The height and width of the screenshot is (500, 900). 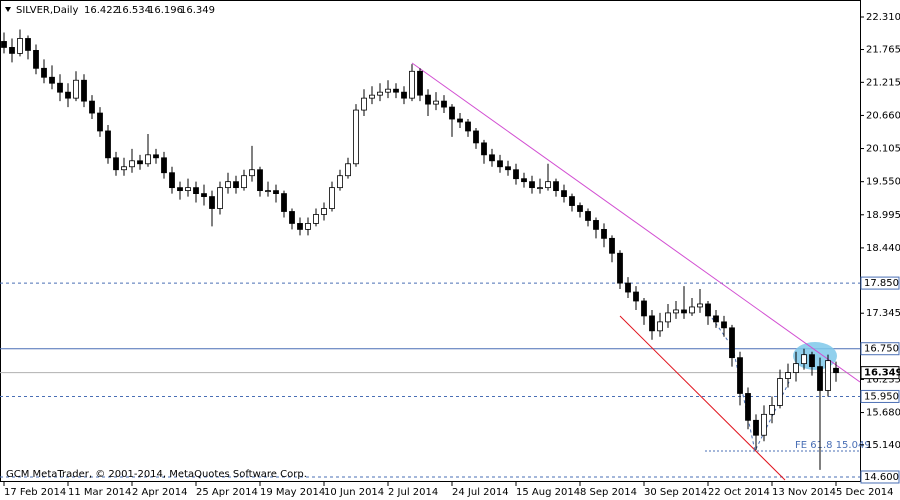 What do you see at coordinates (883, 413) in the screenshot?
I see `y-tick-label: 15.680` at bounding box center [883, 413].